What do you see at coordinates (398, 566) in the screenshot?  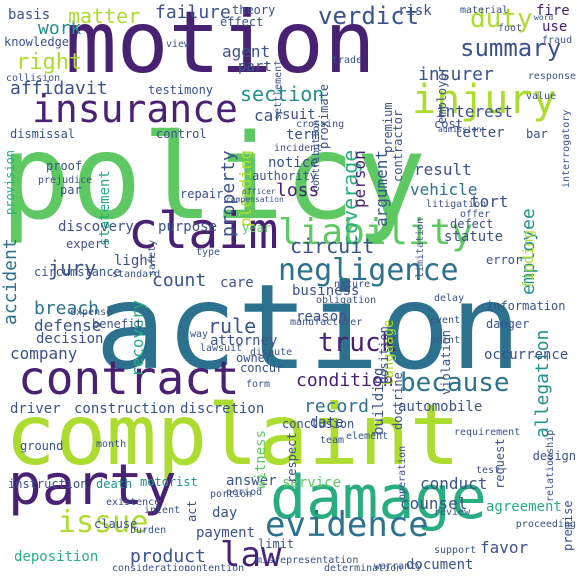 I see `word-warranty: warranty` at bounding box center [398, 566].